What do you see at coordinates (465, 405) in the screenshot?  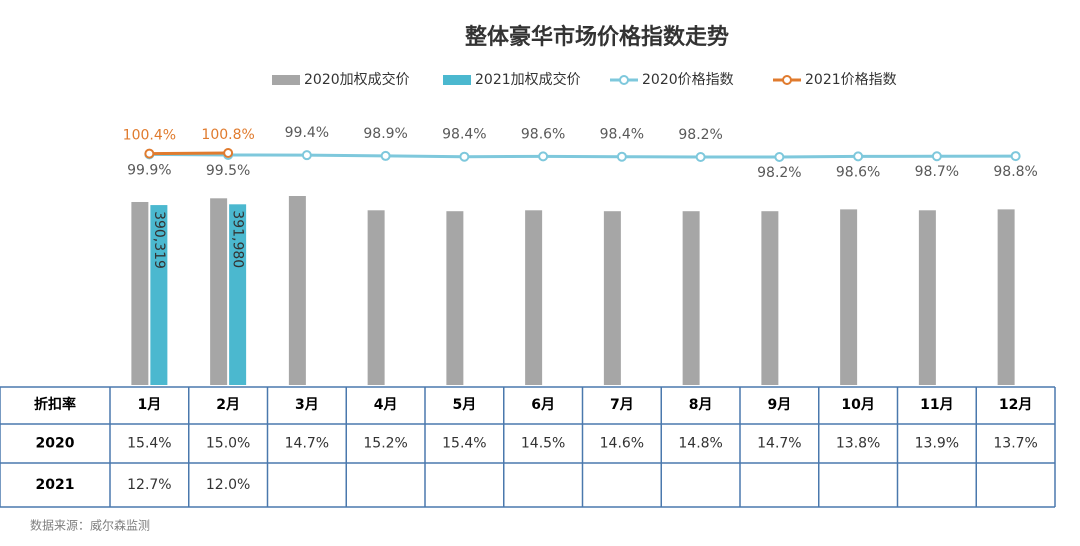 I see `table-header: 5月` at bounding box center [465, 405].